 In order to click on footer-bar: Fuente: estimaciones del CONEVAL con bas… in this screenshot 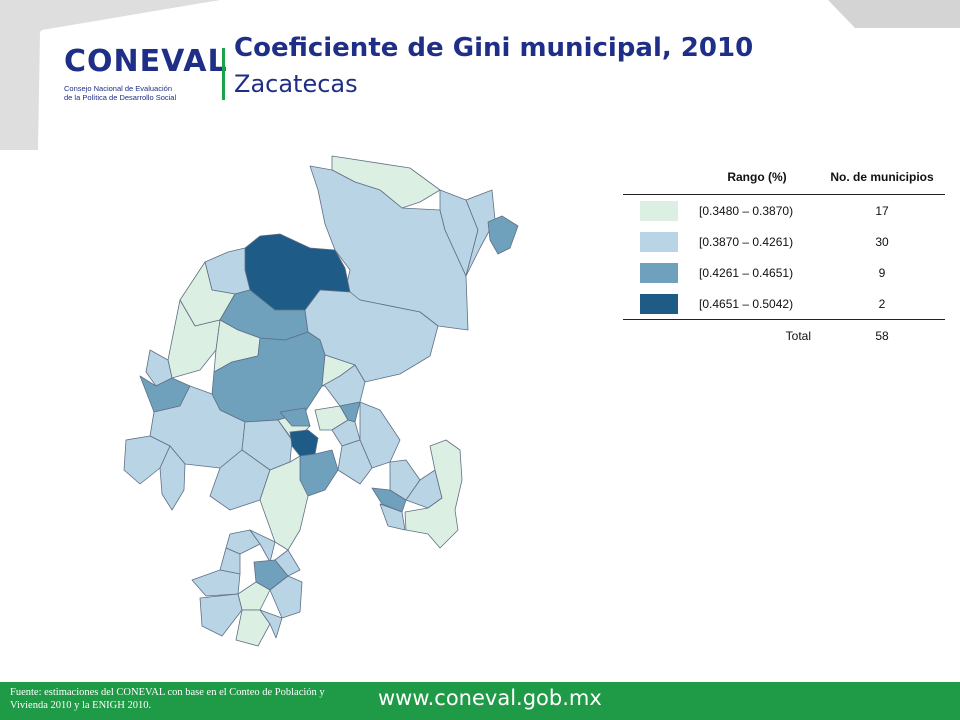, I will do `click(480, 701)`.